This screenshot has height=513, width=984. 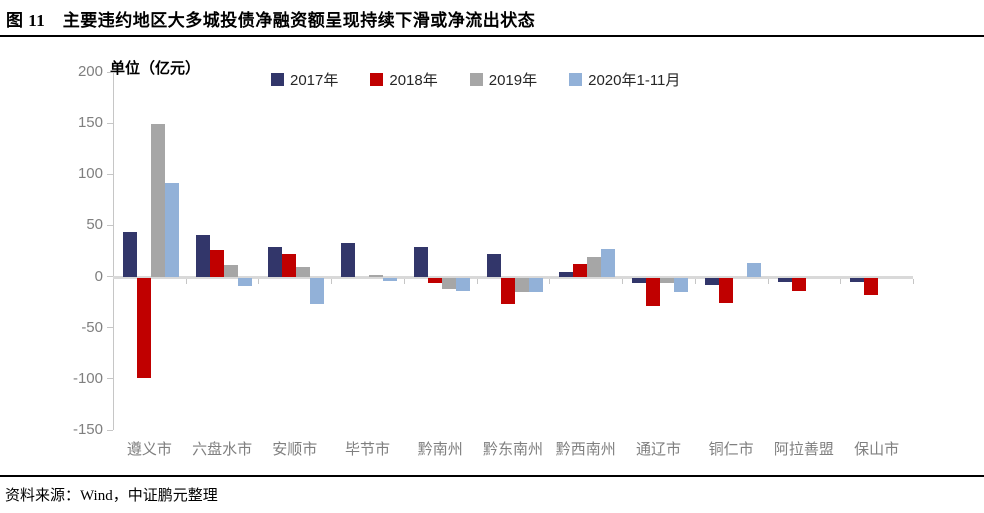 What do you see at coordinates (658, 449) in the screenshot?
I see `x-category-label: 通辽市` at bounding box center [658, 449].